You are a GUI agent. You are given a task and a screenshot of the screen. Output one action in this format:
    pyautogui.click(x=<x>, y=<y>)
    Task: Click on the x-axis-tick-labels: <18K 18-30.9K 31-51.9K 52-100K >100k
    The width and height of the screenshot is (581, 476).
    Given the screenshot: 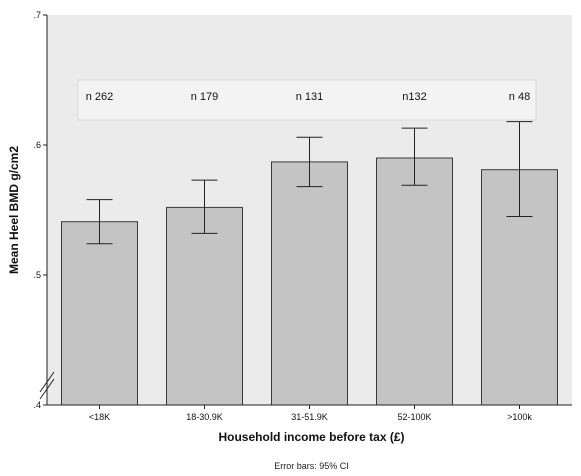 What is the action you would take?
    pyautogui.click(x=310, y=413)
    